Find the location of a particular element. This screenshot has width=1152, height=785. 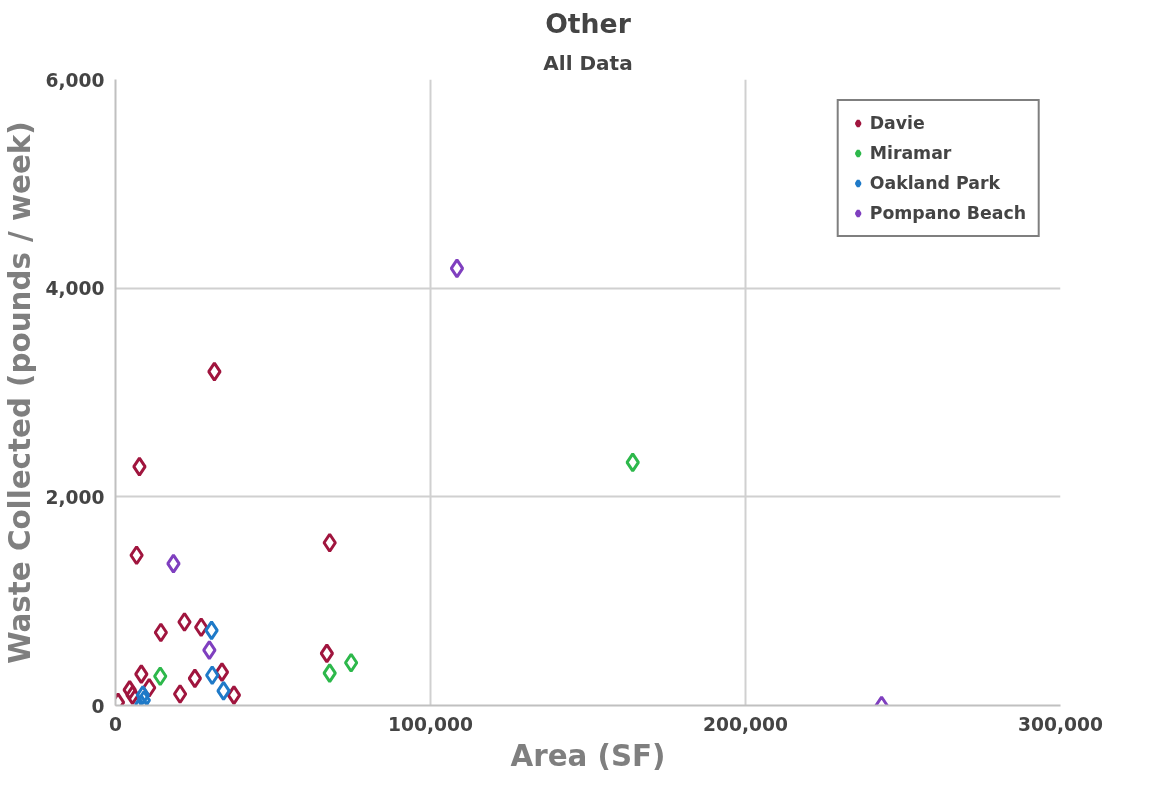

legend-label: Oakland Park is located at coordinates (935, 183).